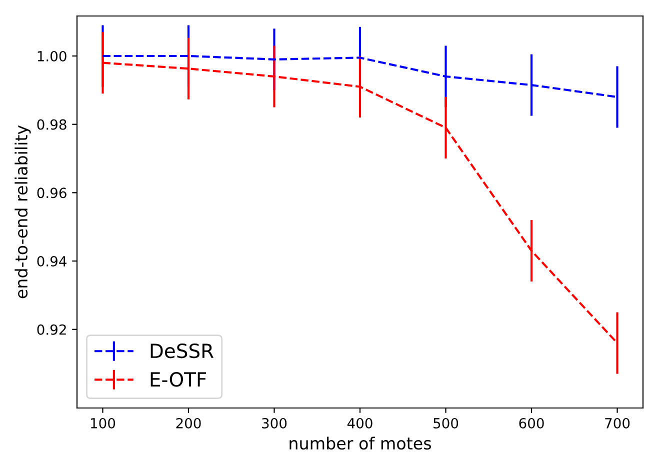 The width and height of the screenshot is (646, 458). What do you see at coordinates (51, 193) in the screenshot?
I see `y-tick-label: 0.96` at bounding box center [51, 193].